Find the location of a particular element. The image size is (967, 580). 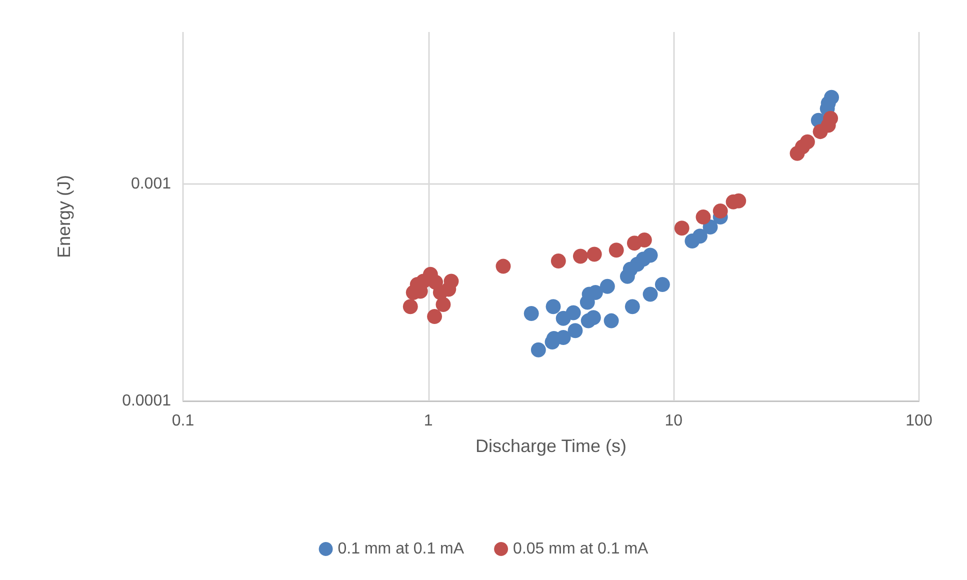

x-tick-label: 1 is located at coordinates (428, 421).